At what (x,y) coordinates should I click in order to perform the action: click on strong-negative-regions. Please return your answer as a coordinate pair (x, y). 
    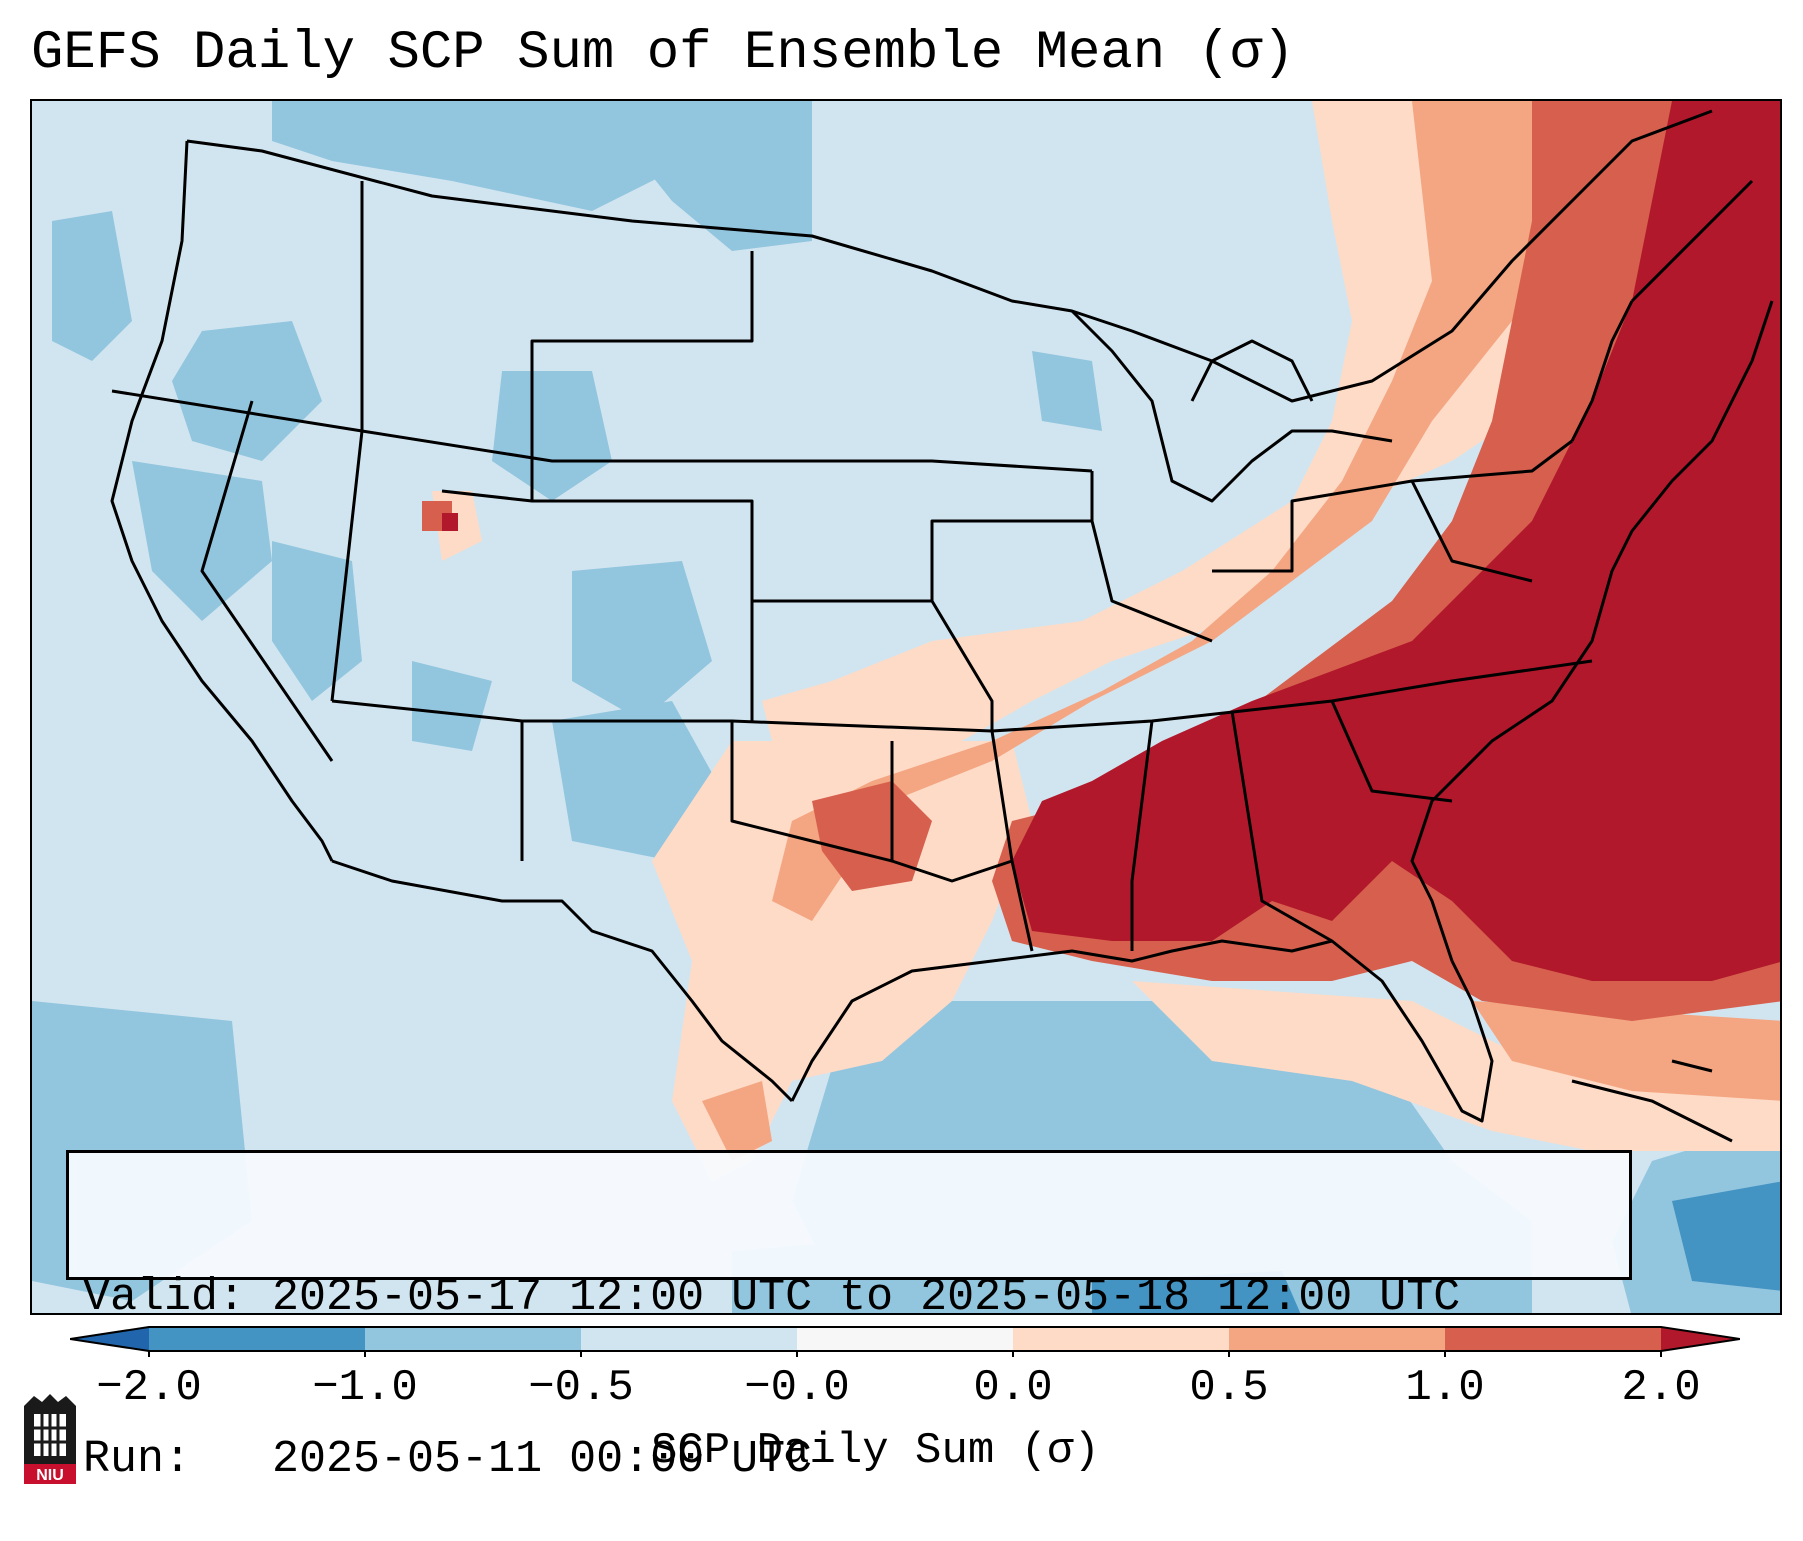
    Looking at the image, I should click on (1436, 1247).